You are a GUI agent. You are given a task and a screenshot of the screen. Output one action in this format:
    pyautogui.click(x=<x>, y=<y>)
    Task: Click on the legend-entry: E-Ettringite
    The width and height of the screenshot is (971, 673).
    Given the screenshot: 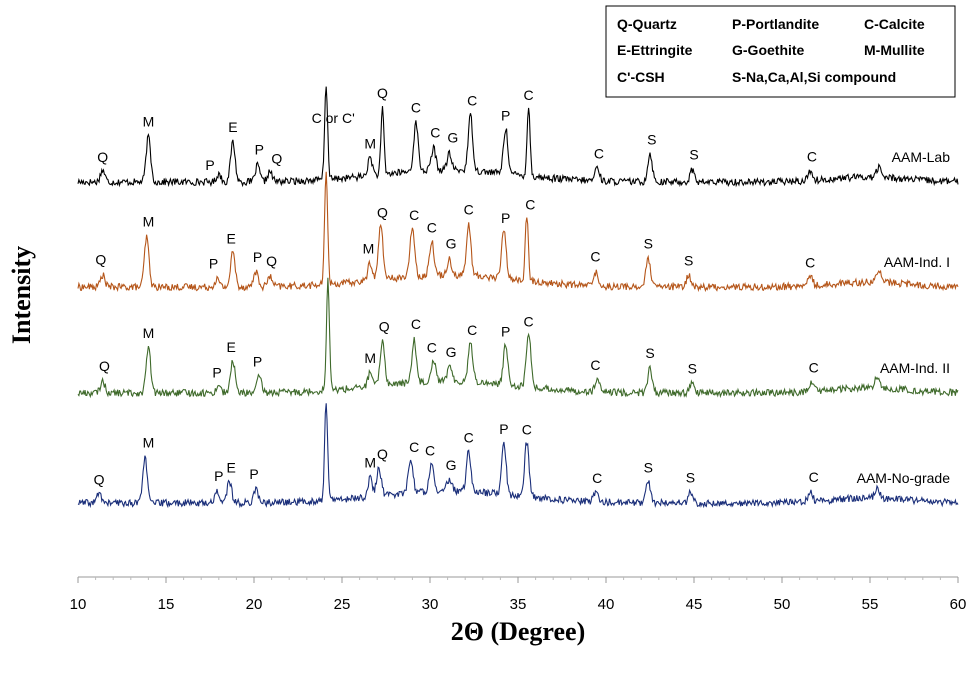 What is the action you would take?
    pyautogui.click(x=655, y=50)
    